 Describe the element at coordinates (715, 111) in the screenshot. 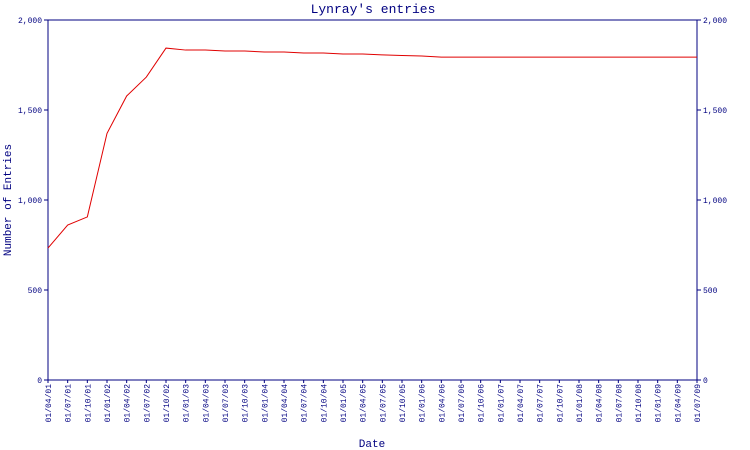

I see `y2-tick-label: 1,500` at that location.